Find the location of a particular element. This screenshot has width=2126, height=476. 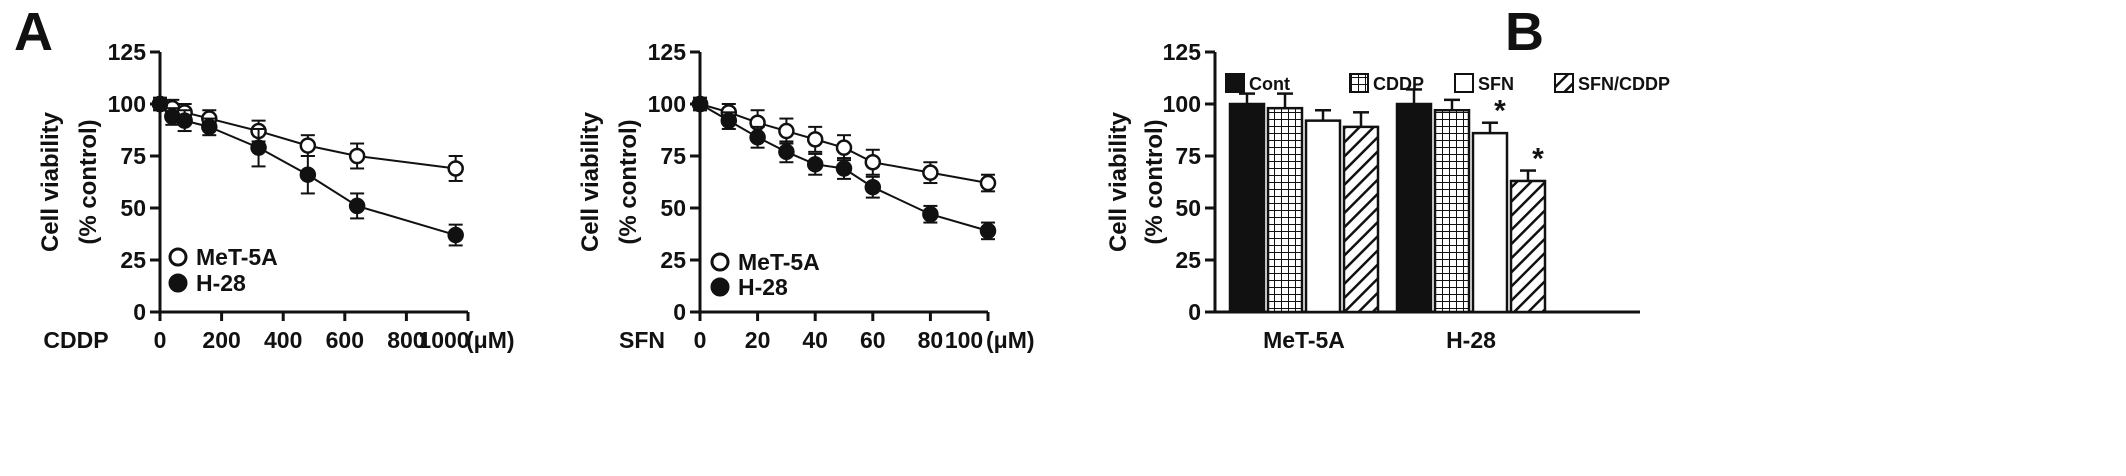

bar-group-met-5a is located at coordinates (1304, 203).